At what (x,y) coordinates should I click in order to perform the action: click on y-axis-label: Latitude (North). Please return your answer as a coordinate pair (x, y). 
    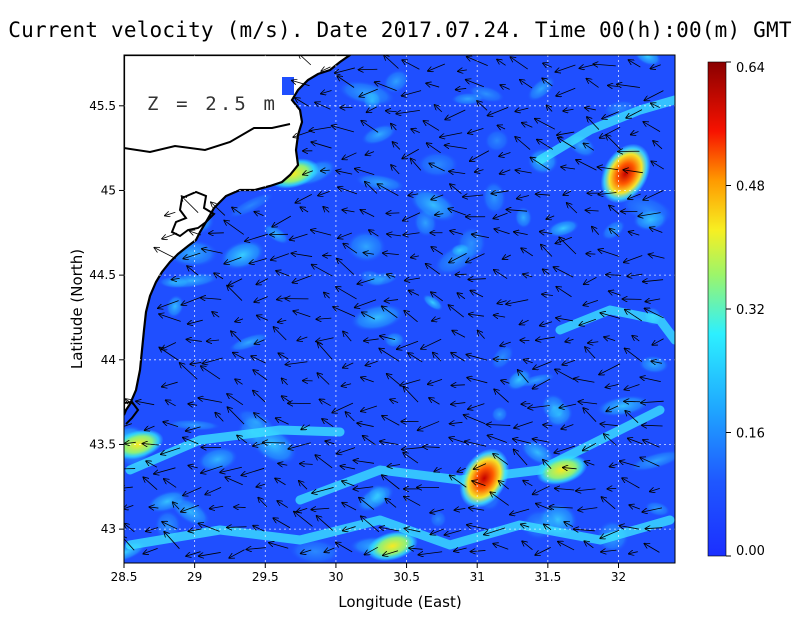
    Looking at the image, I should click on (77, 309).